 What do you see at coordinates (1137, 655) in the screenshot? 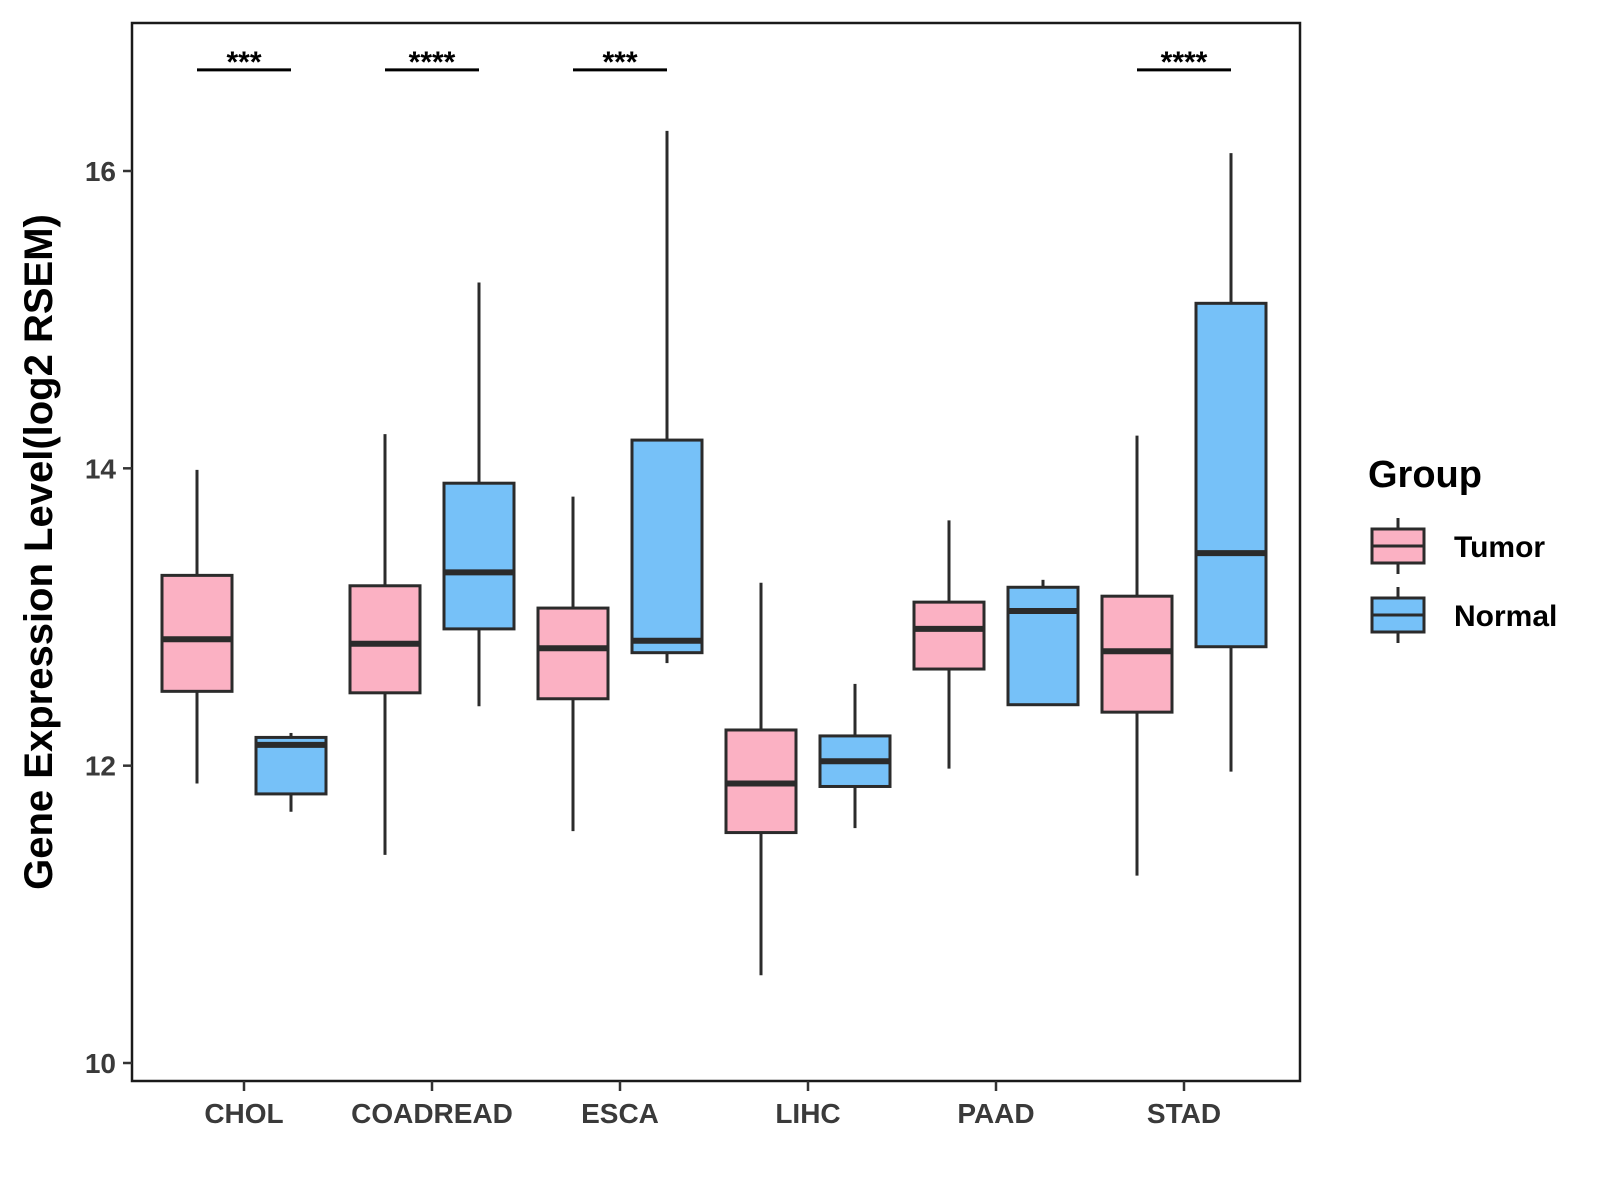
I see `box-tumor-stad` at bounding box center [1137, 655].